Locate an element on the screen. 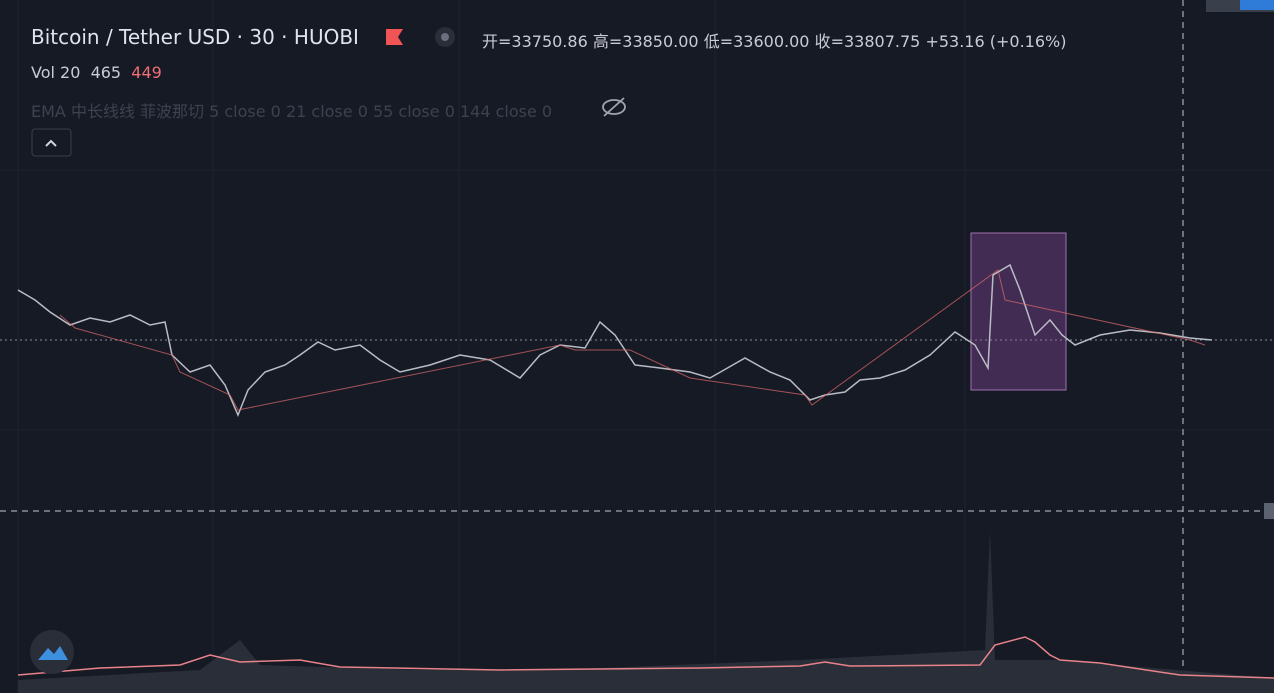 Image resolution: width=1274 pixels, height=693 pixels. high: 高=33850.00 is located at coordinates (645, 41).